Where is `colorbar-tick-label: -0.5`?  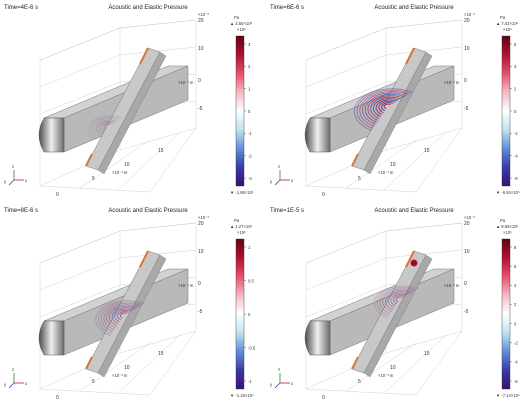
colorbar-tick-label: -0.5 is located at coordinates (252, 347).